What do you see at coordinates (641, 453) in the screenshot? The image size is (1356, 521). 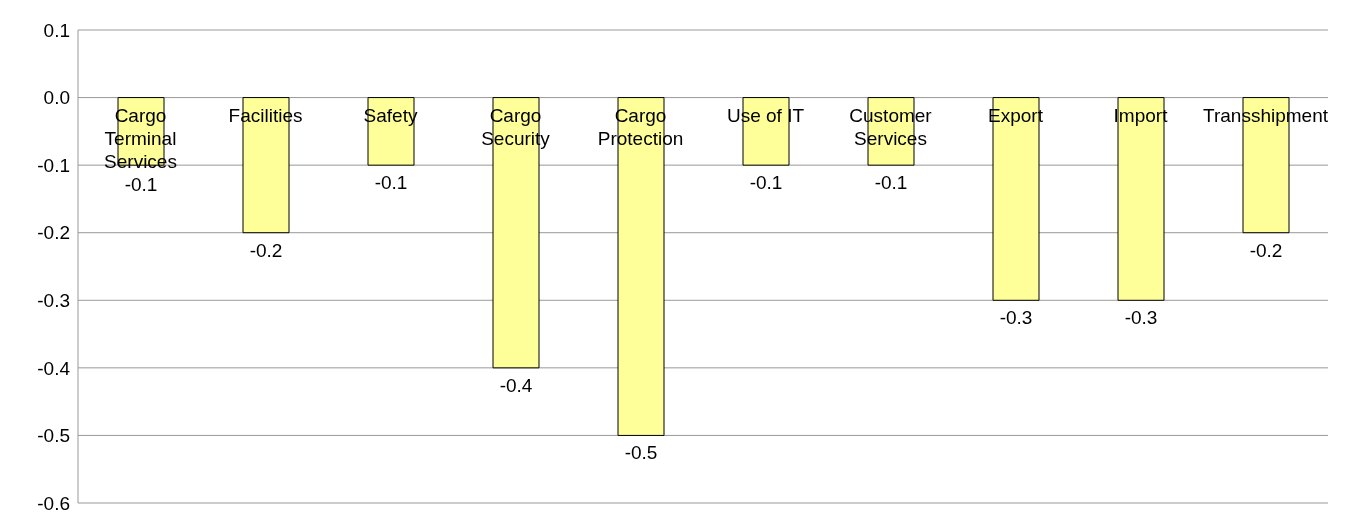 I see `data-label: -0.5` at bounding box center [641, 453].